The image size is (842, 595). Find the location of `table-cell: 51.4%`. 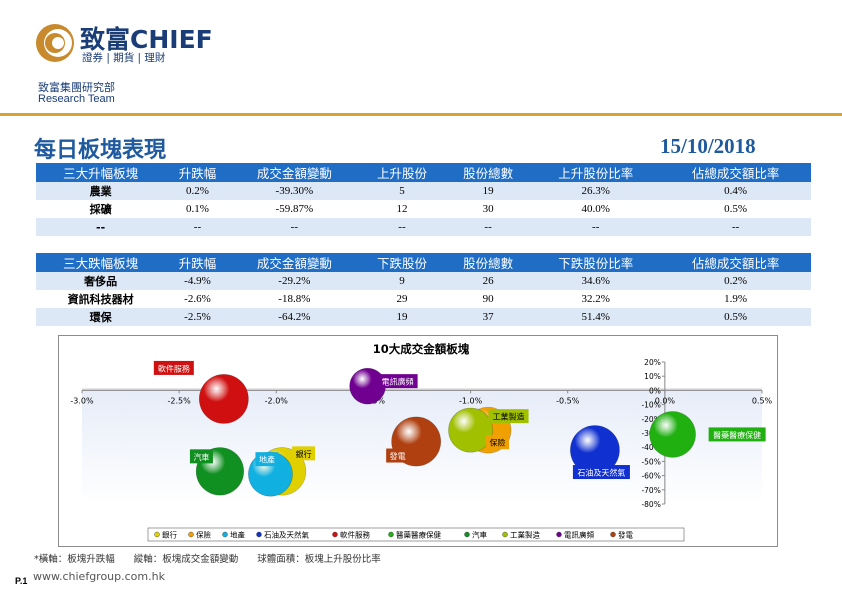

table-cell: 51.4% is located at coordinates (596, 317).